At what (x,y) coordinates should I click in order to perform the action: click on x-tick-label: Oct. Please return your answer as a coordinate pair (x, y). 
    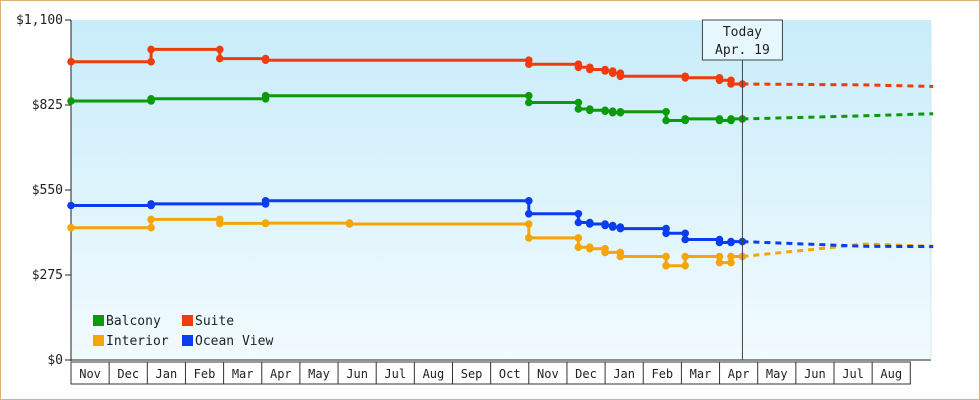
    Looking at the image, I should click on (510, 374).